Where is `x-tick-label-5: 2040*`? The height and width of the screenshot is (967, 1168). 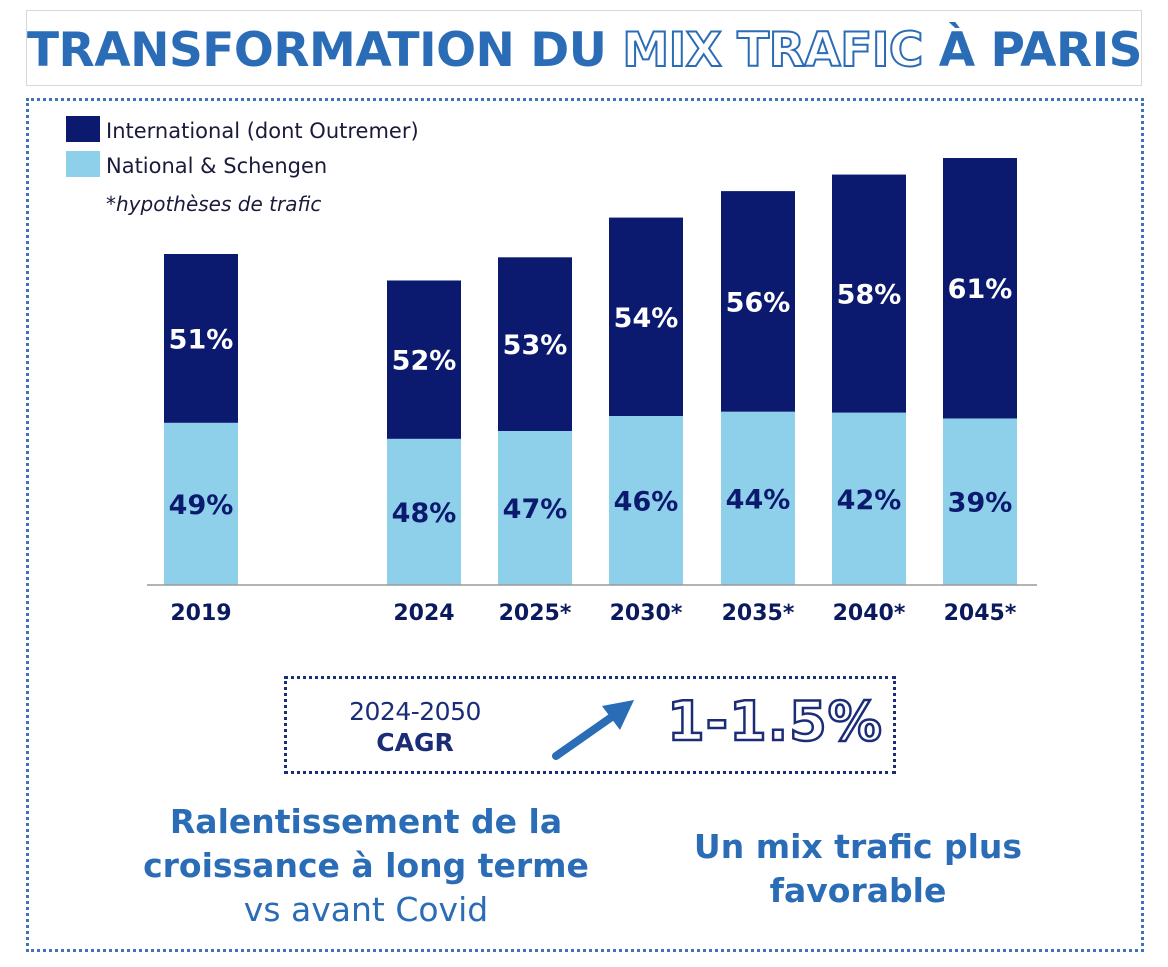
x-tick-label-5: 2040* is located at coordinates (869, 613).